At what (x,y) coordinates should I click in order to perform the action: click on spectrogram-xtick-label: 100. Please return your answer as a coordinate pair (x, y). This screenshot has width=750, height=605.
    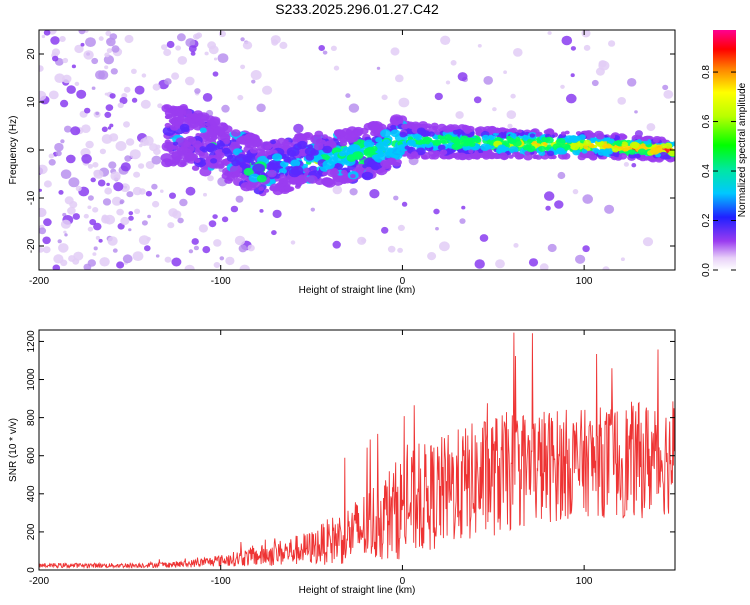
    Looking at the image, I should click on (584, 281).